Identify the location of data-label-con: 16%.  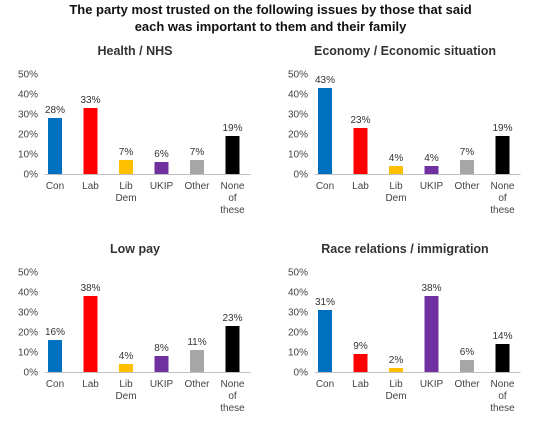
(55, 332).